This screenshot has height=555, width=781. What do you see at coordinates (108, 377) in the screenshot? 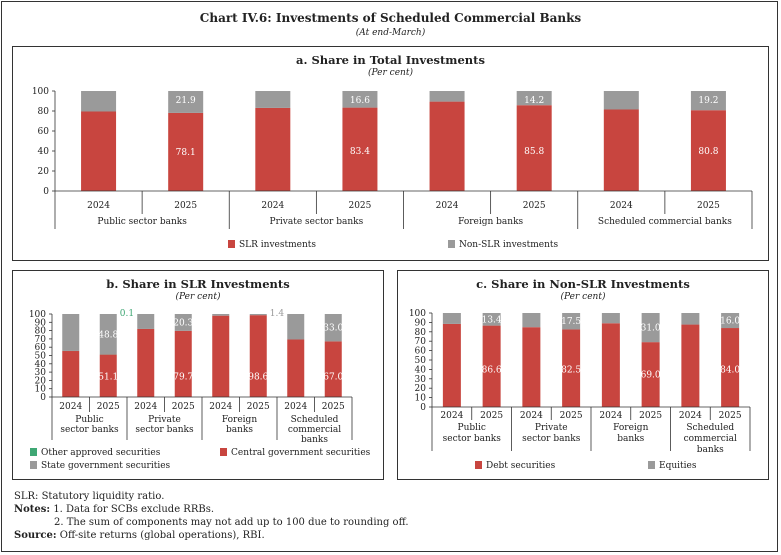
I see `data-label: 51.1` at bounding box center [108, 377].